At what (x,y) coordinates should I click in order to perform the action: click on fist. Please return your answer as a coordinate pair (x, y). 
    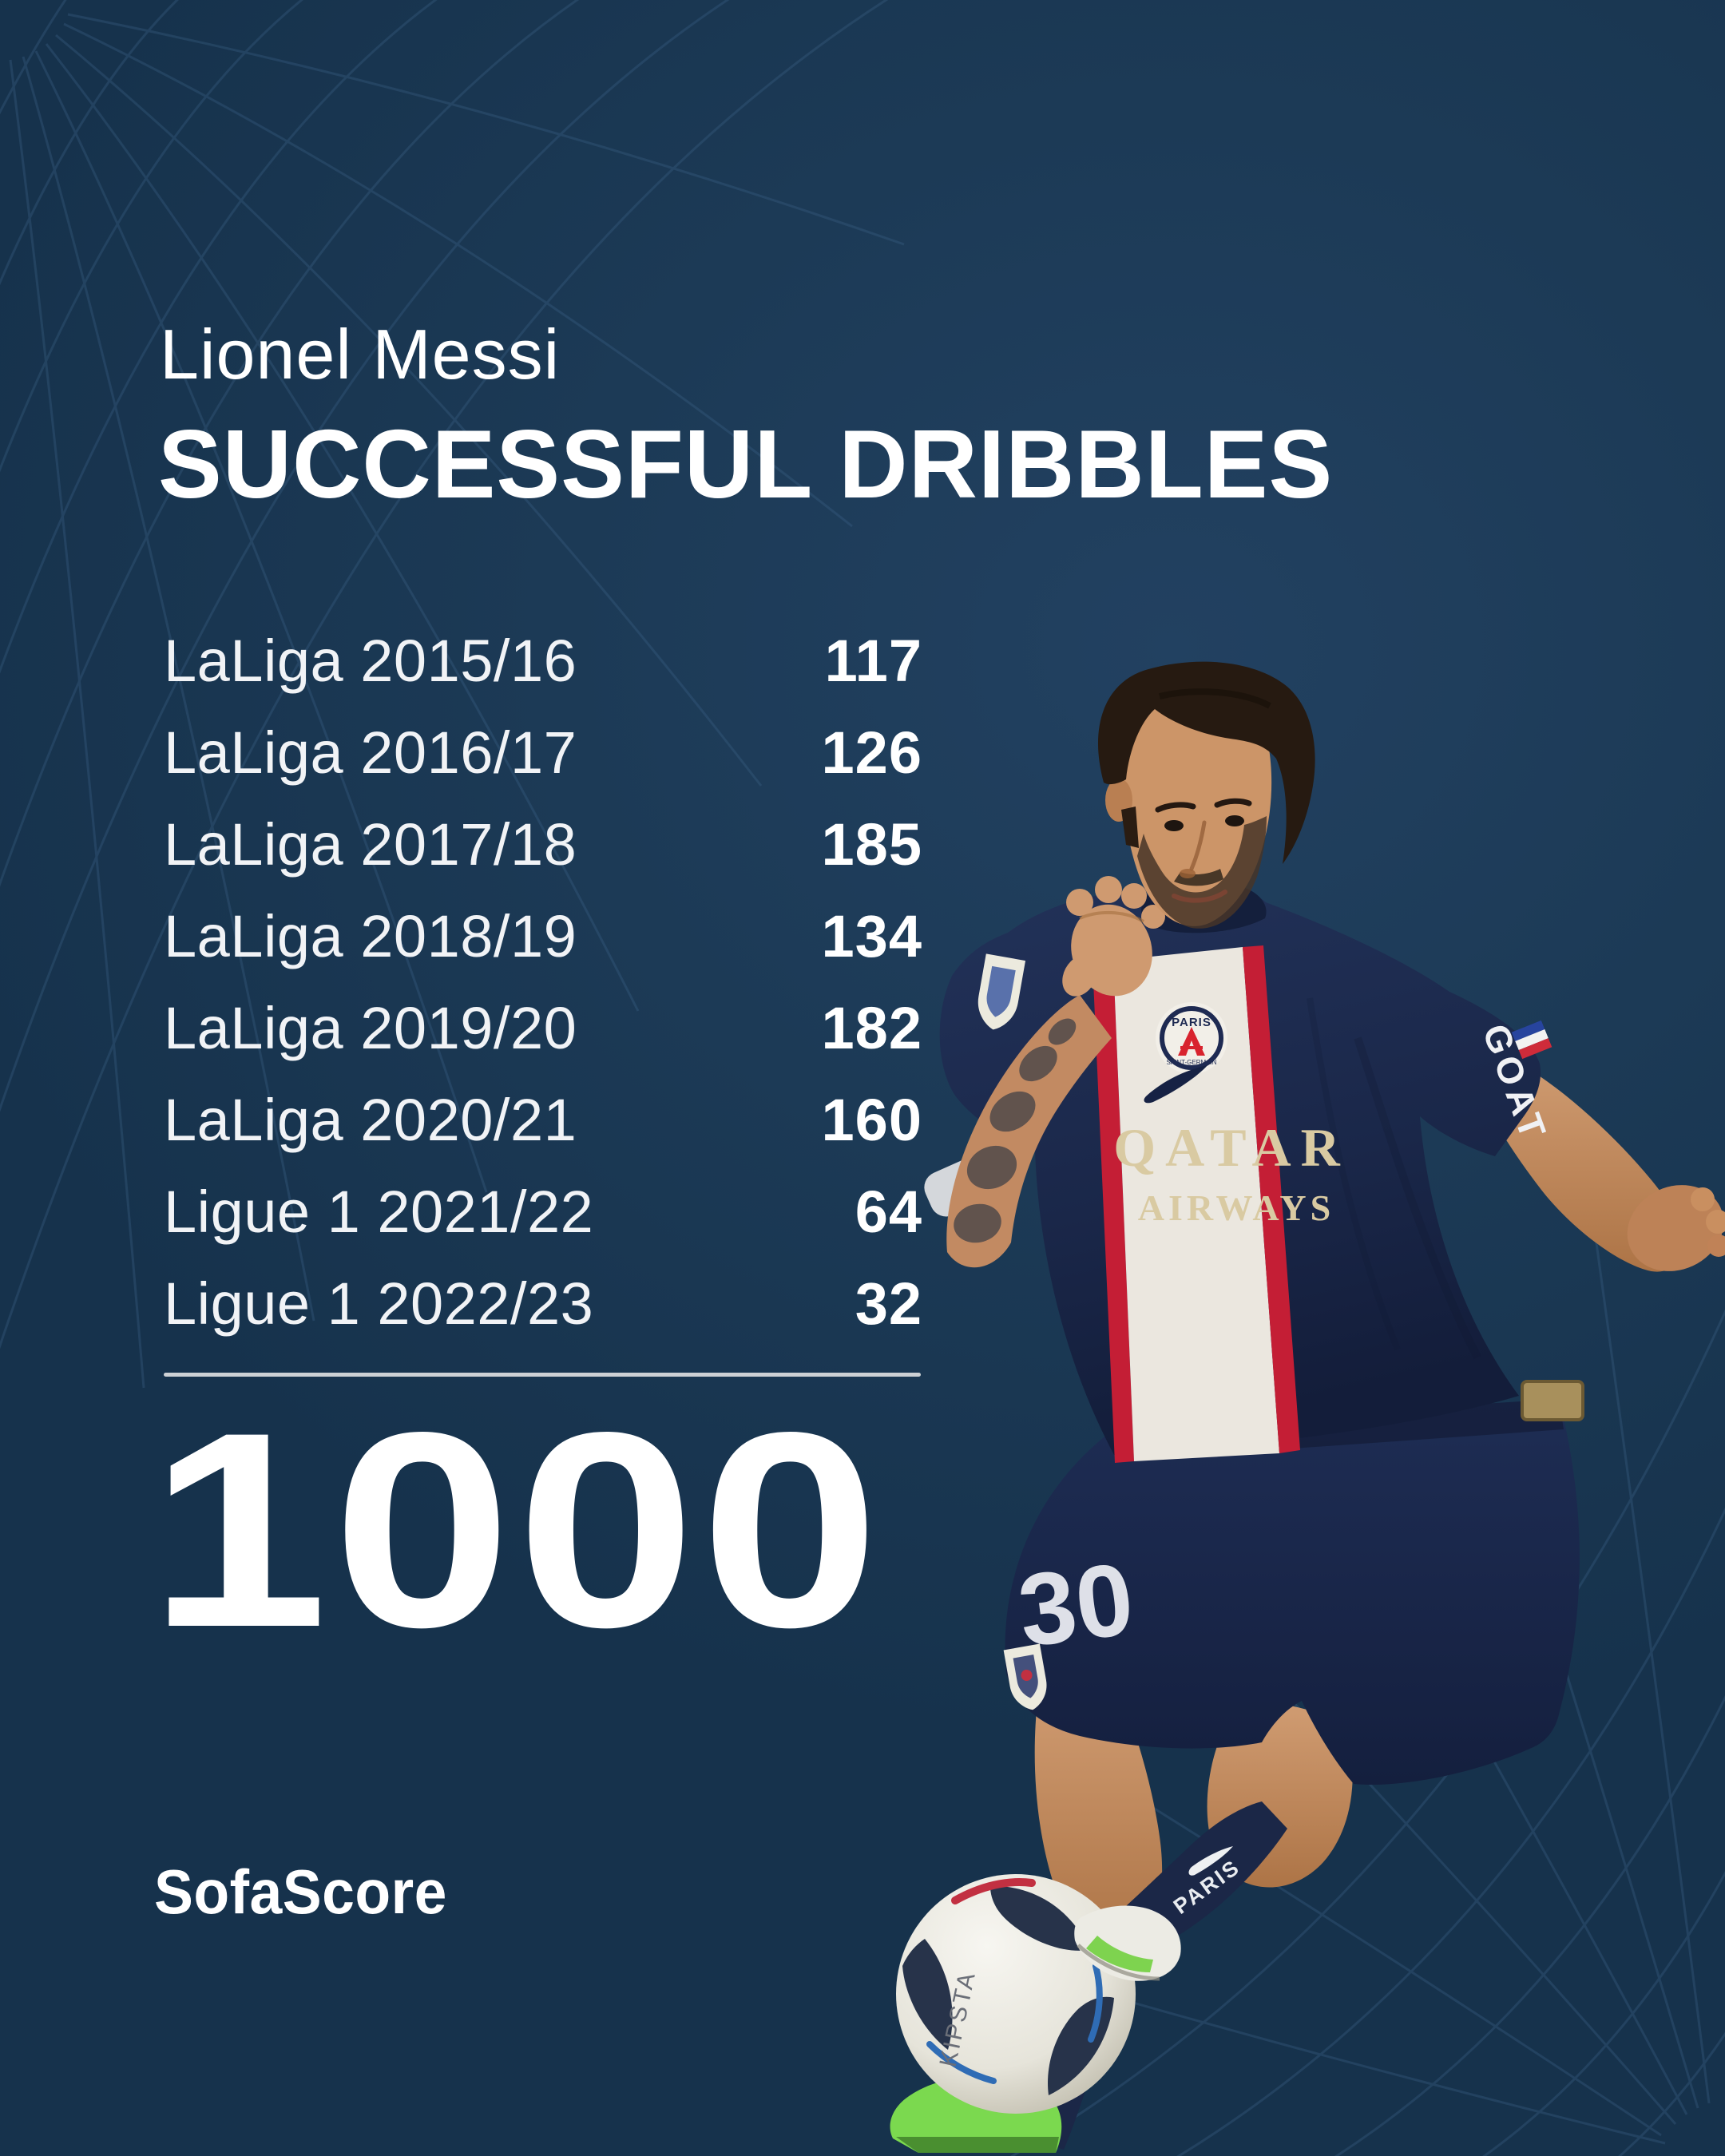
    Looking at the image, I should click on (1676, 1228).